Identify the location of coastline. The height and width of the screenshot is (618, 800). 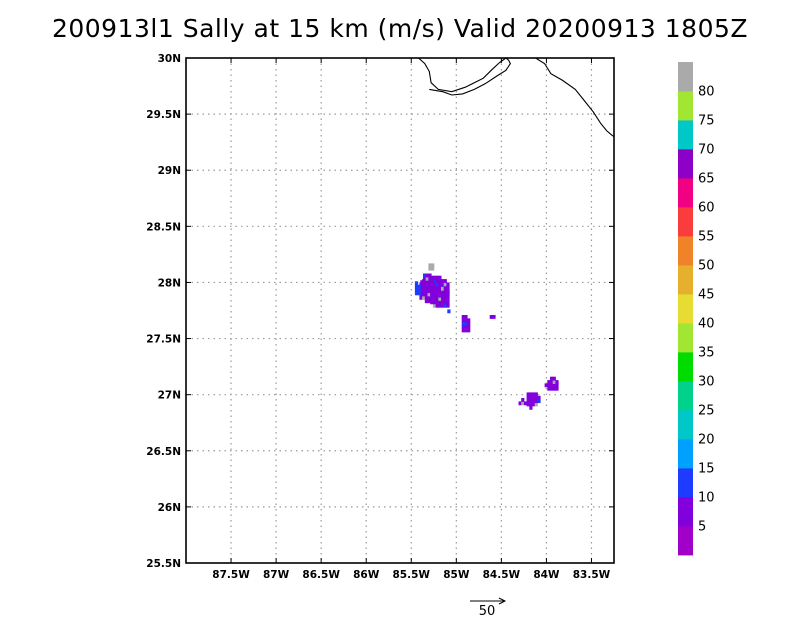
(516, 97).